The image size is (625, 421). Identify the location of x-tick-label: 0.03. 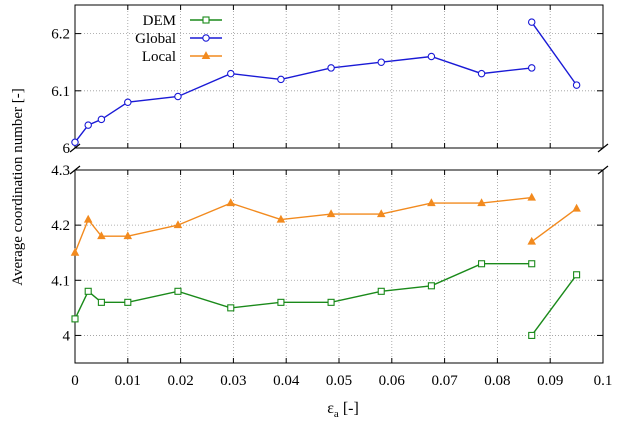
(233, 381).